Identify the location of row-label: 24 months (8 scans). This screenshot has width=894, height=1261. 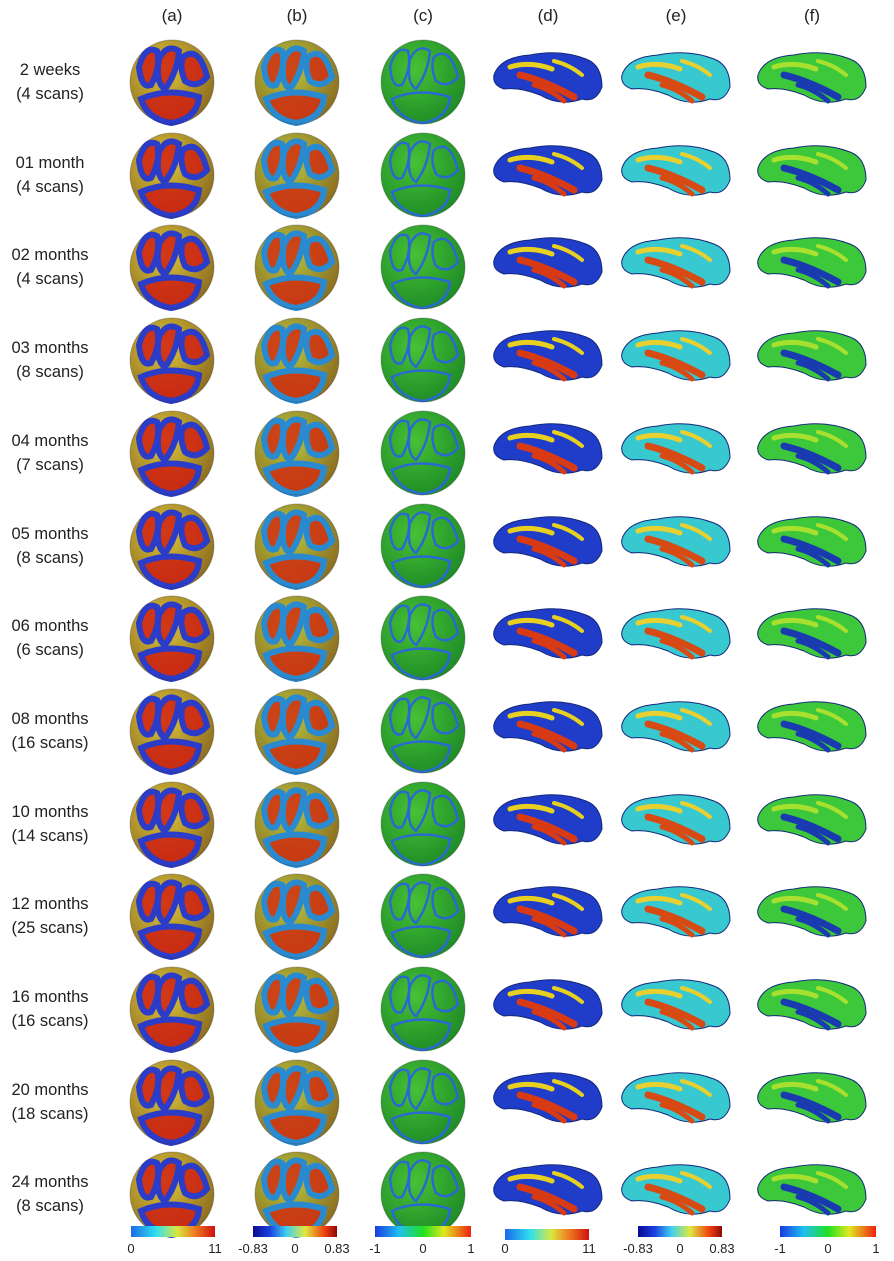
(50, 1194).